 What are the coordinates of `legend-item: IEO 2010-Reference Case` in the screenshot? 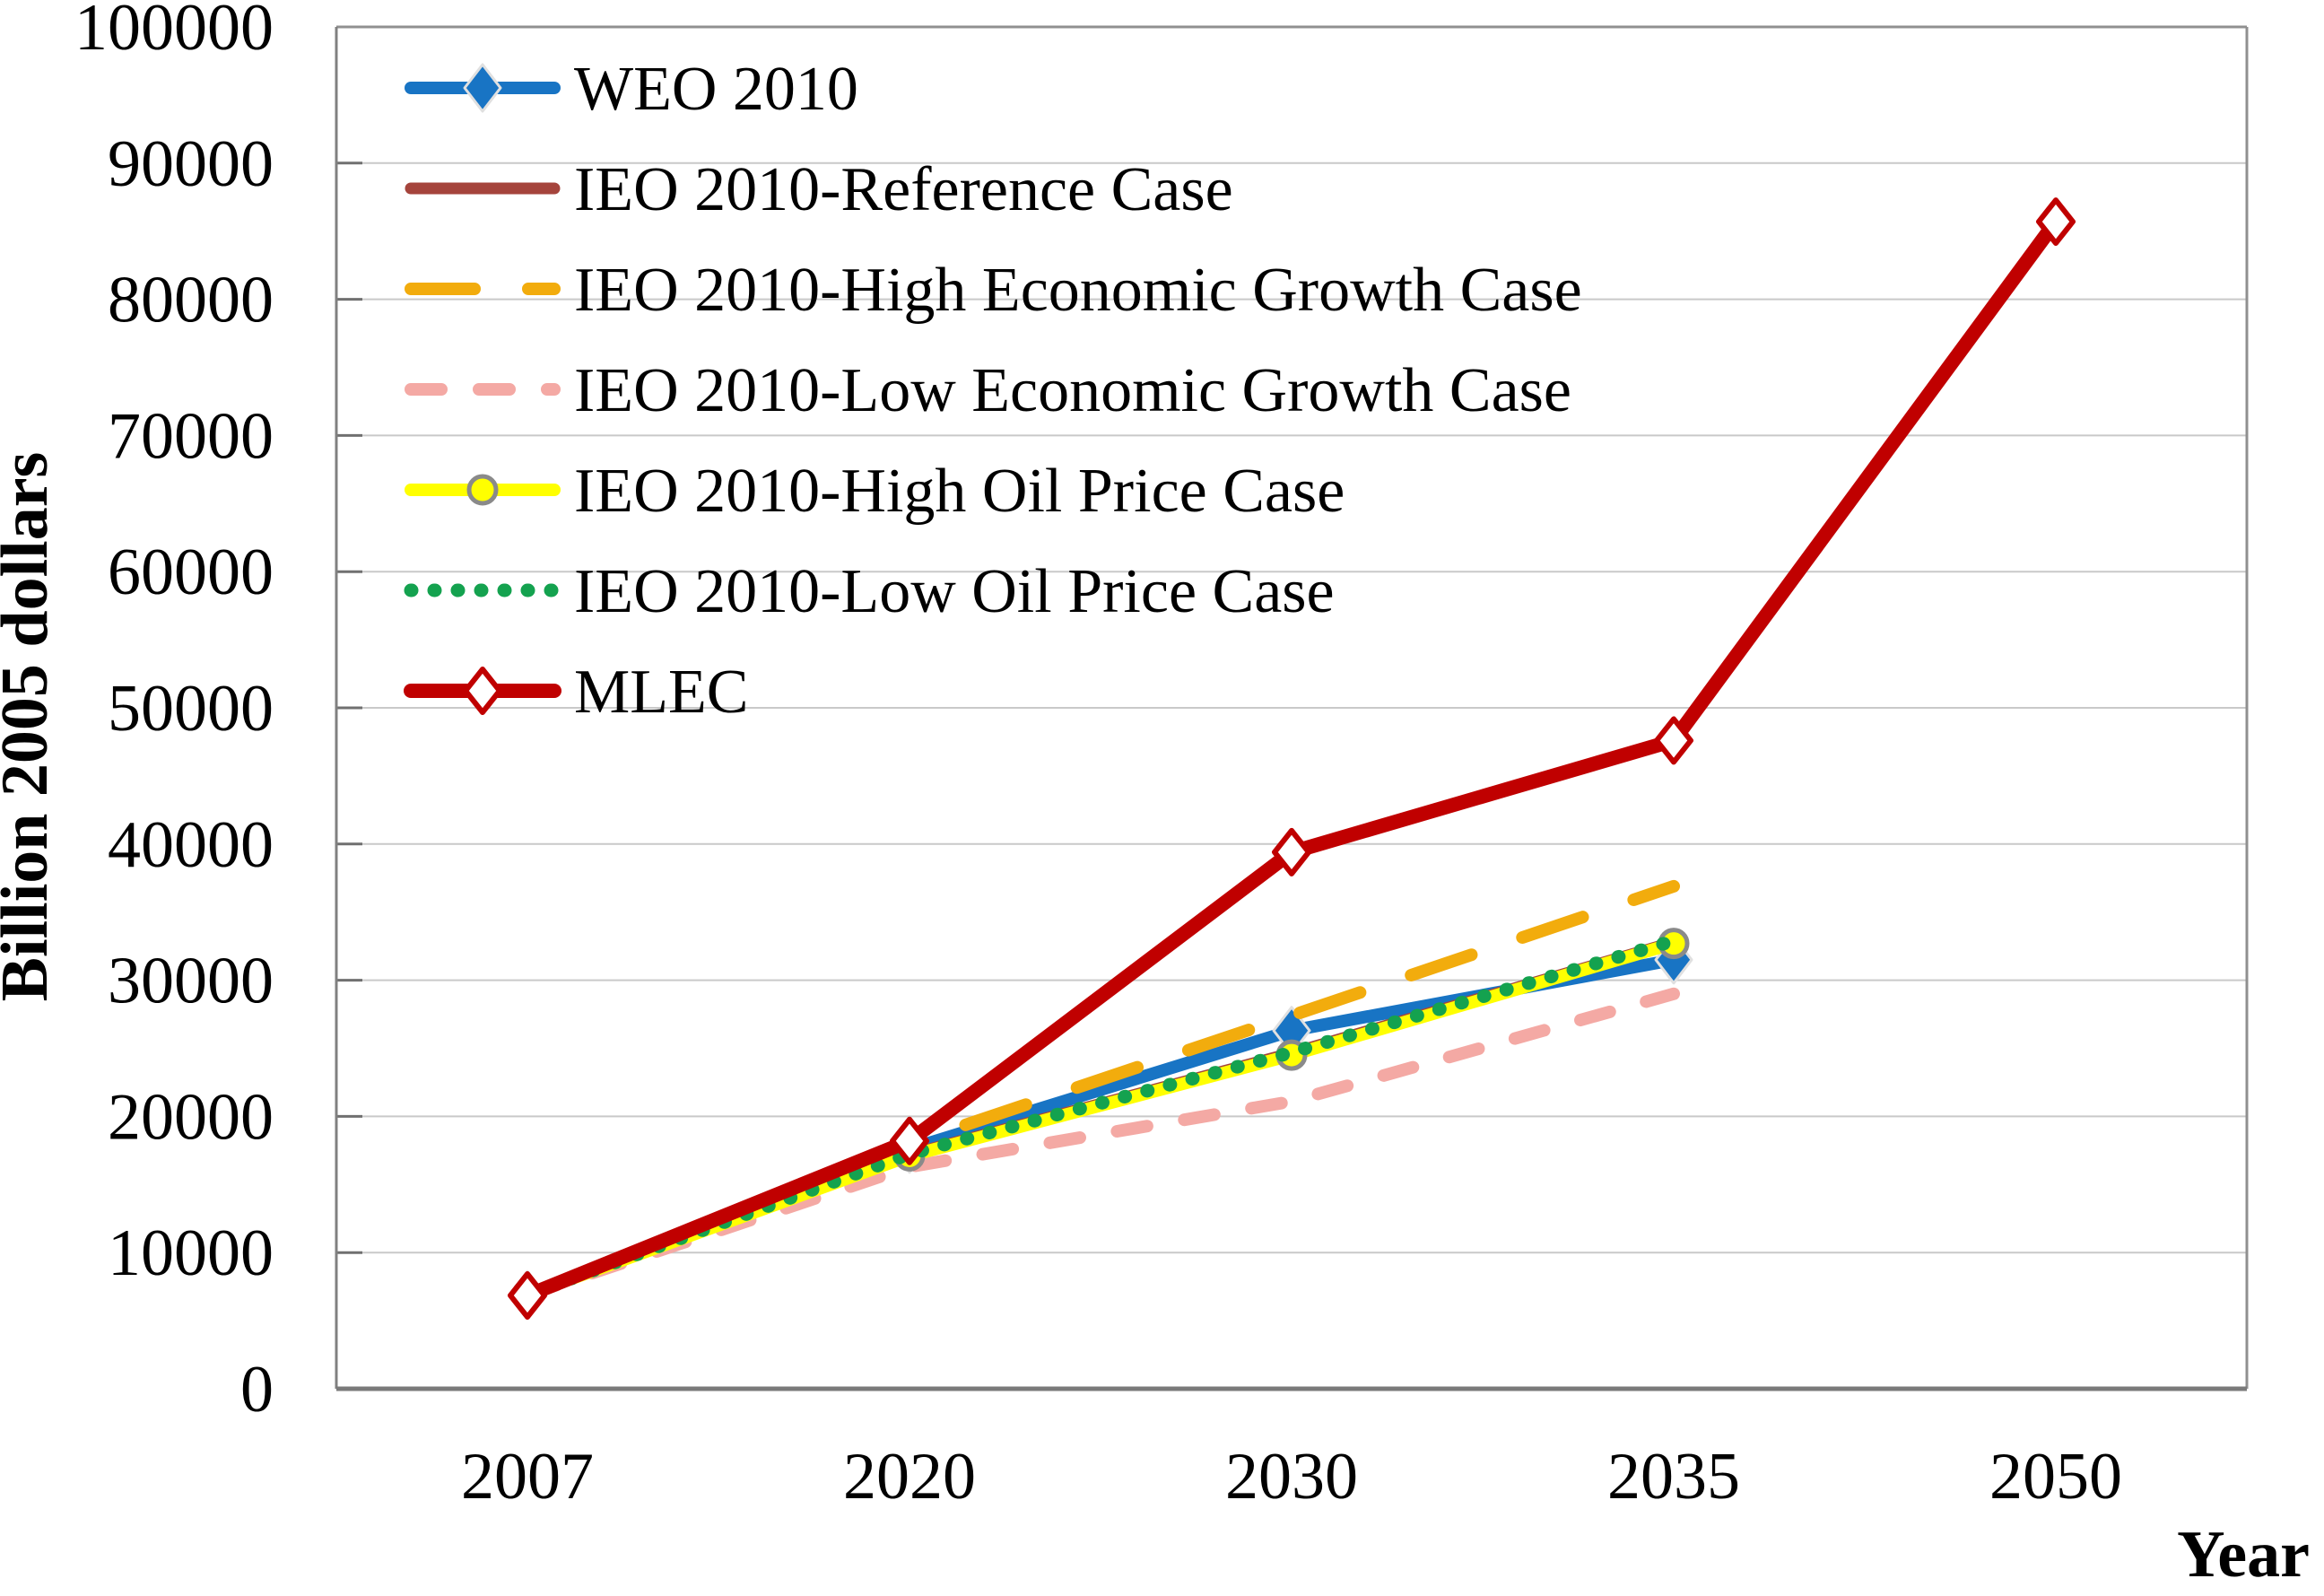 It's located at (819, 189).